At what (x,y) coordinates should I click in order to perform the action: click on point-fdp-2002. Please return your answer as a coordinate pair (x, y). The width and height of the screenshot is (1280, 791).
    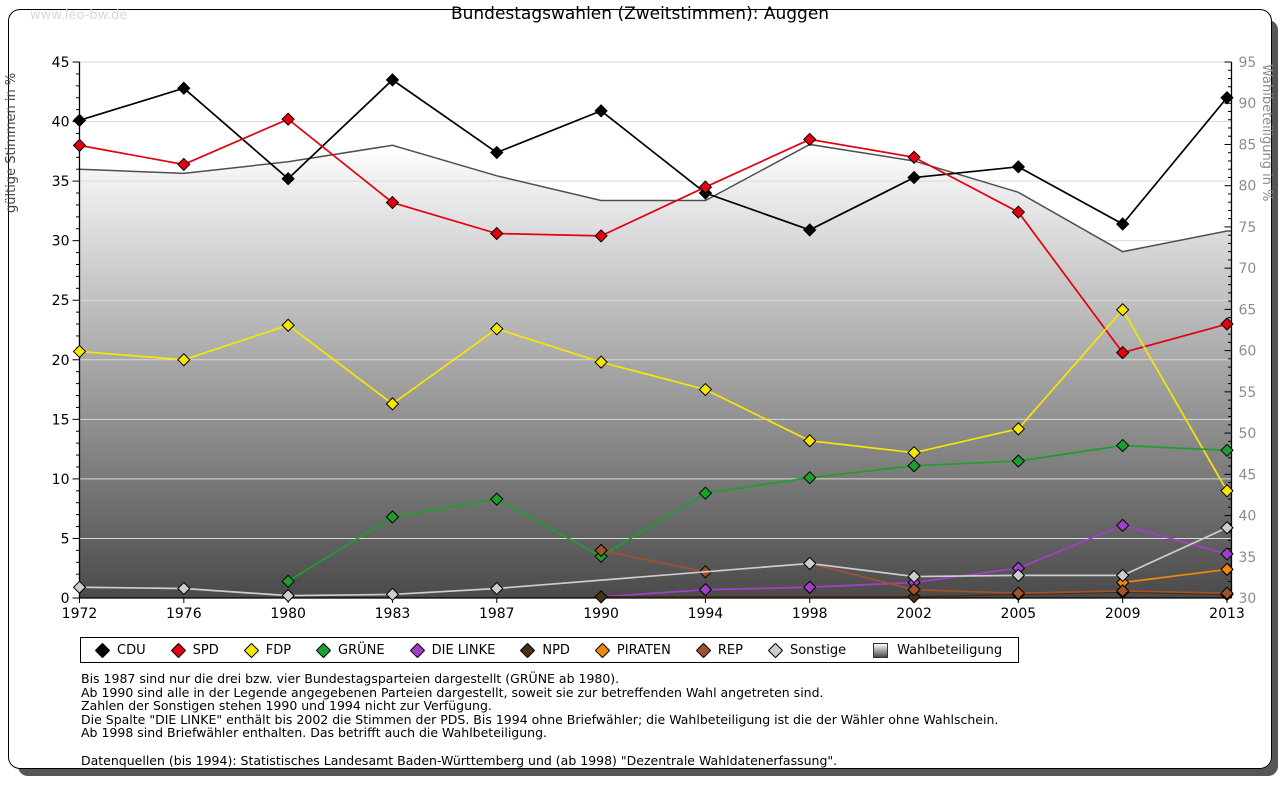
    Looking at the image, I should click on (914, 452).